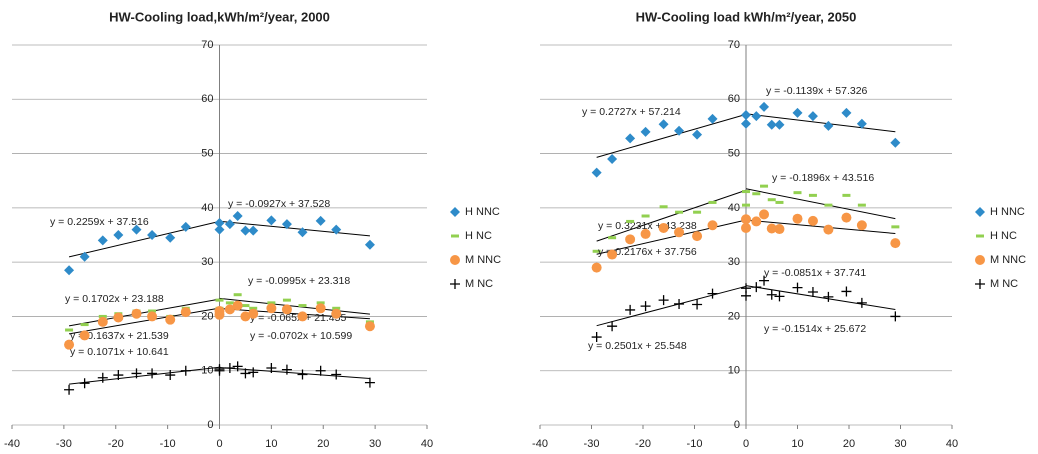 The image size is (1038, 454). I want to click on trendline-equation: y = -0.0995x + 23.318, so click(299, 281).